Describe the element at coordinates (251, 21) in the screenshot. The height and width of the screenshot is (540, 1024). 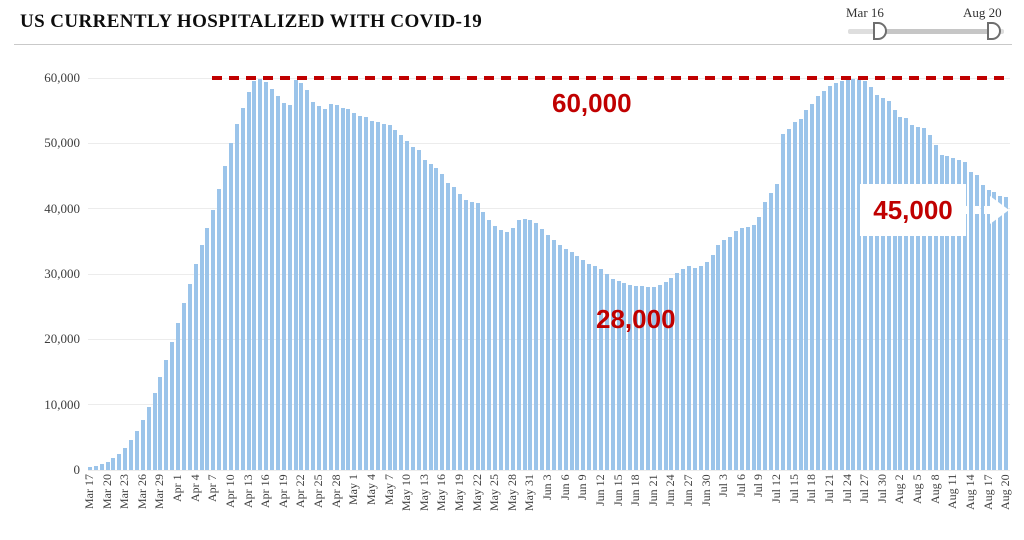
I see `page-title: US CURRENTLY HOSPITALIZED WITH COVID-19` at that location.